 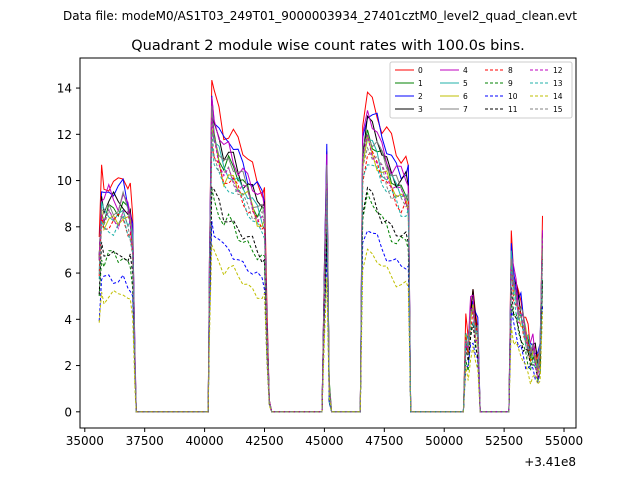 I want to click on y-tick-label: 10, so click(x=64, y=181).